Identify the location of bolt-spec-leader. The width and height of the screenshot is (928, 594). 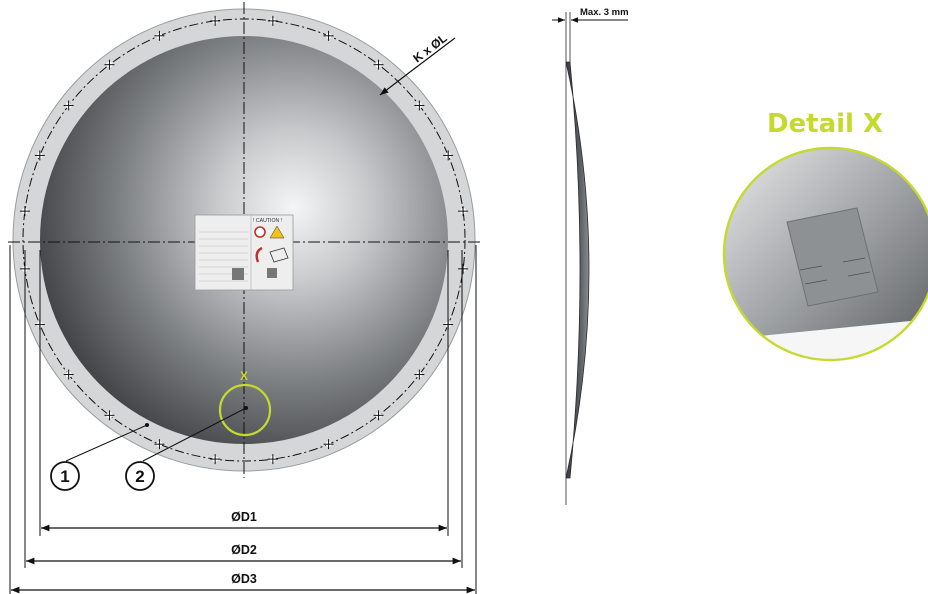
(395, 83).